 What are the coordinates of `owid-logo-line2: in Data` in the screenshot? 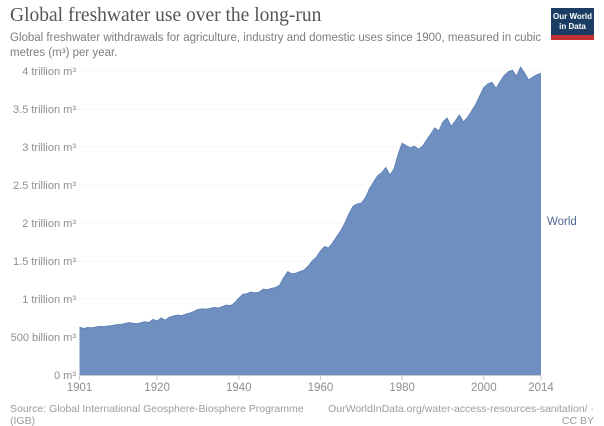 It's located at (572, 26).